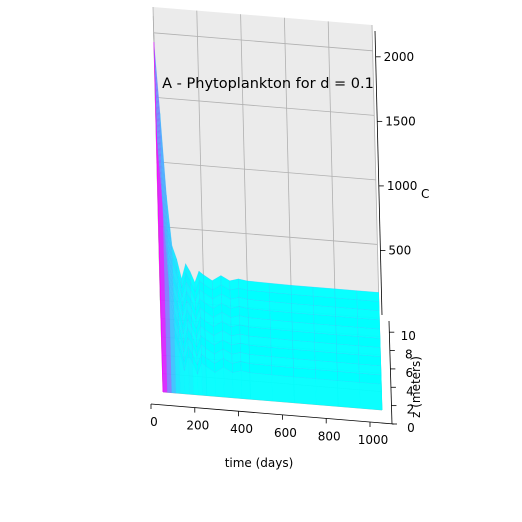  I want to click on y-tick-label: 2, so click(411, 410).